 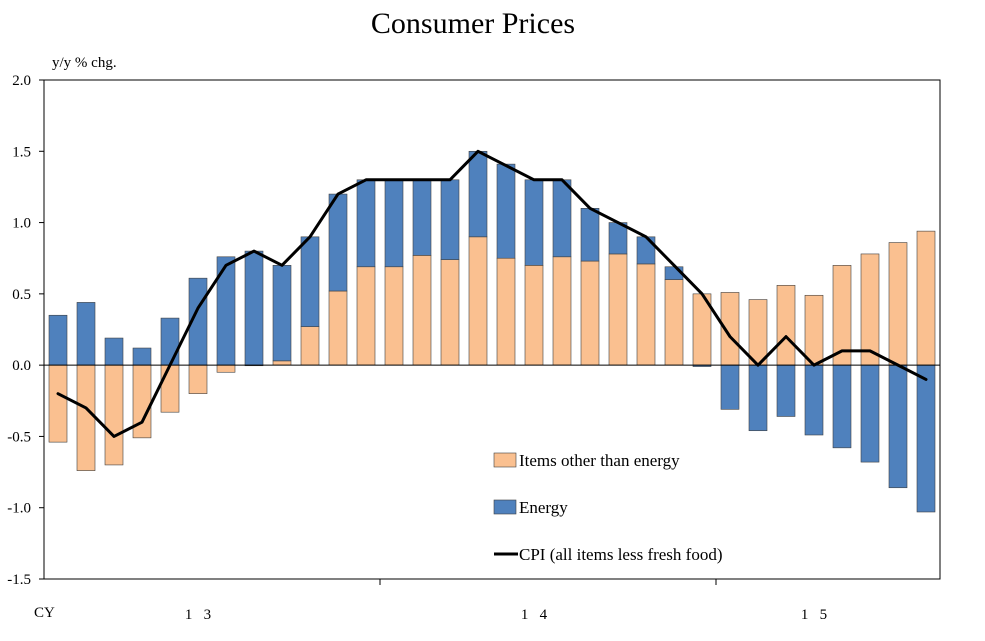 I want to click on legend-label: Items other than energy, so click(x=599, y=460).